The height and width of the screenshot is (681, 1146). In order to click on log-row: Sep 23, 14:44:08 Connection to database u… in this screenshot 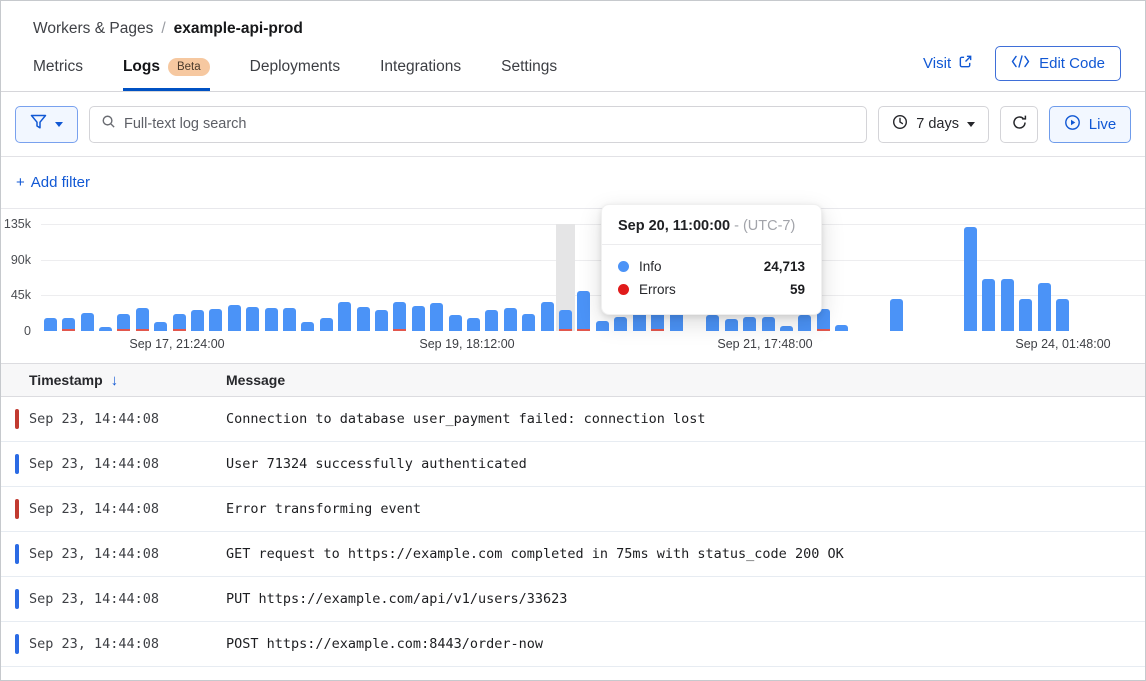, I will do `click(573, 419)`.